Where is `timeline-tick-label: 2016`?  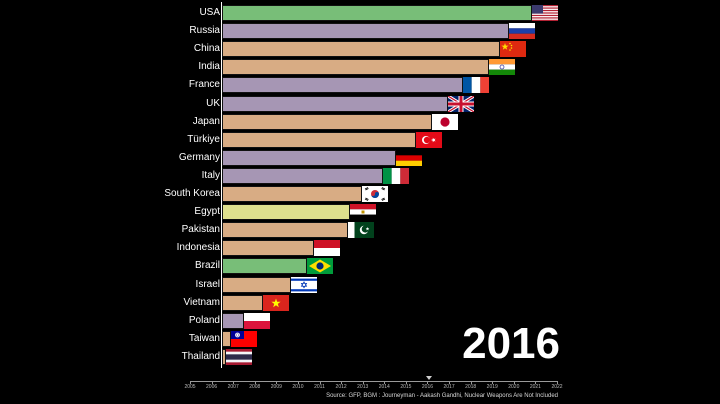
timeline-tick-label: 2016 is located at coordinates (427, 387).